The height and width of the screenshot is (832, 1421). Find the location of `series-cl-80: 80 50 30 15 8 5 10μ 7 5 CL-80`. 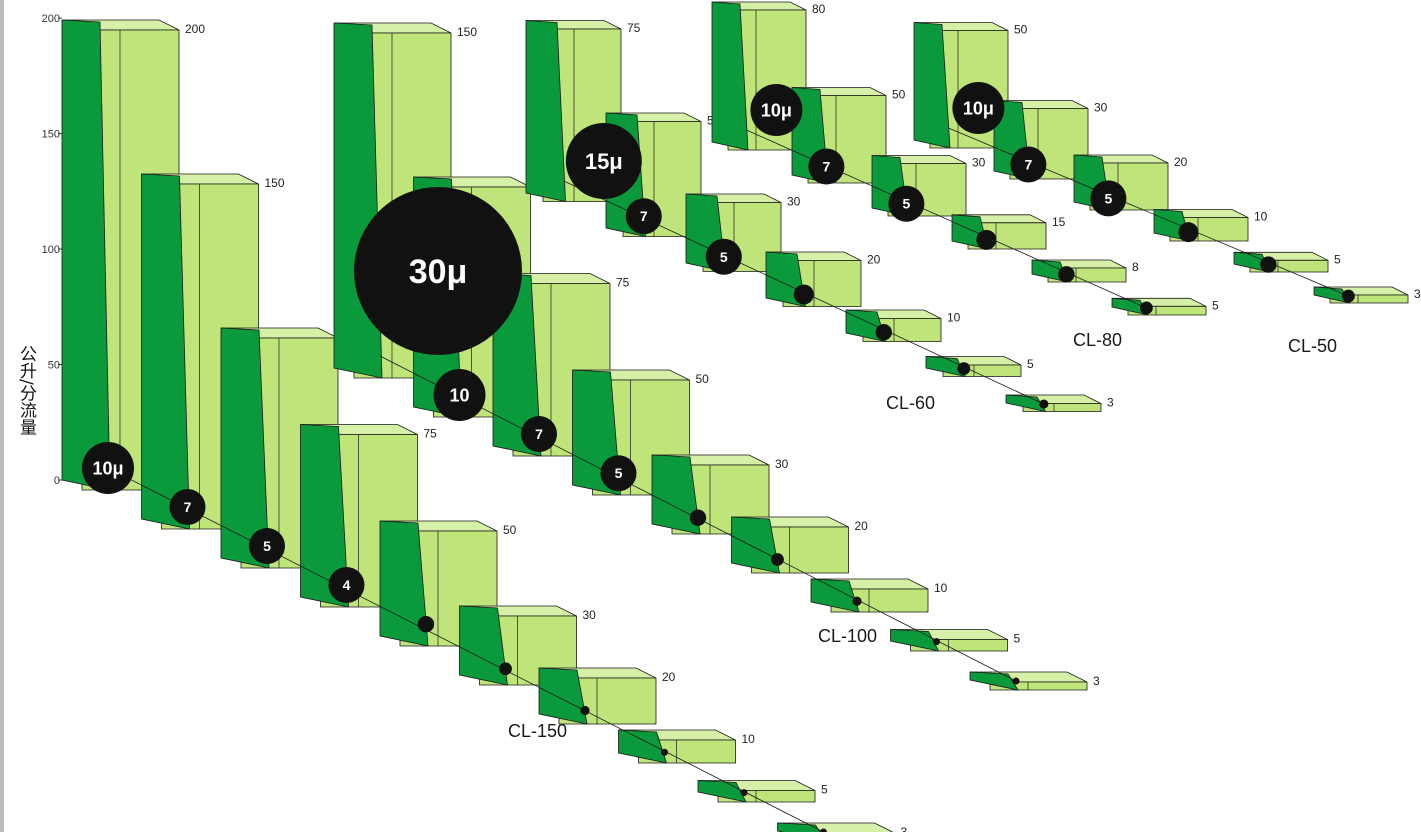

series-cl-80: 80 50 30 15 8 5 10μ 7 5 CL-80 is located at coordinates (965, 175).